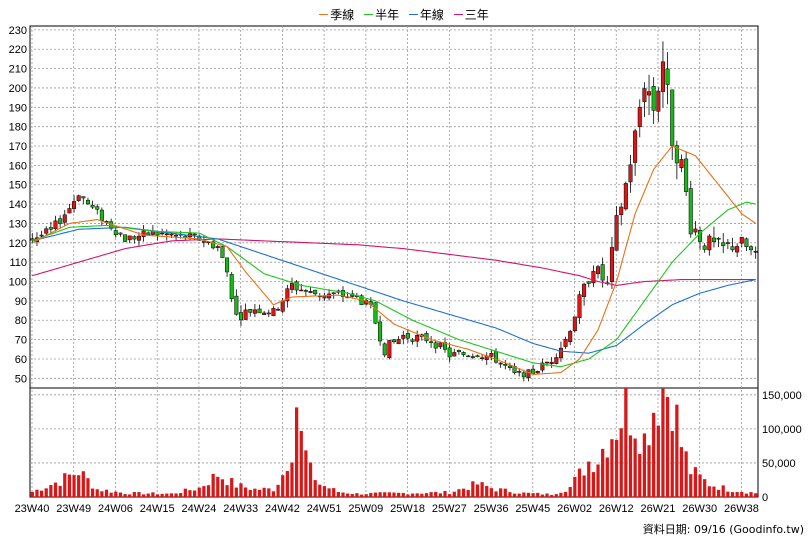 This screenshot has height=540, width=808. I want to click on price-tick-label: 230, so click(18, 31).